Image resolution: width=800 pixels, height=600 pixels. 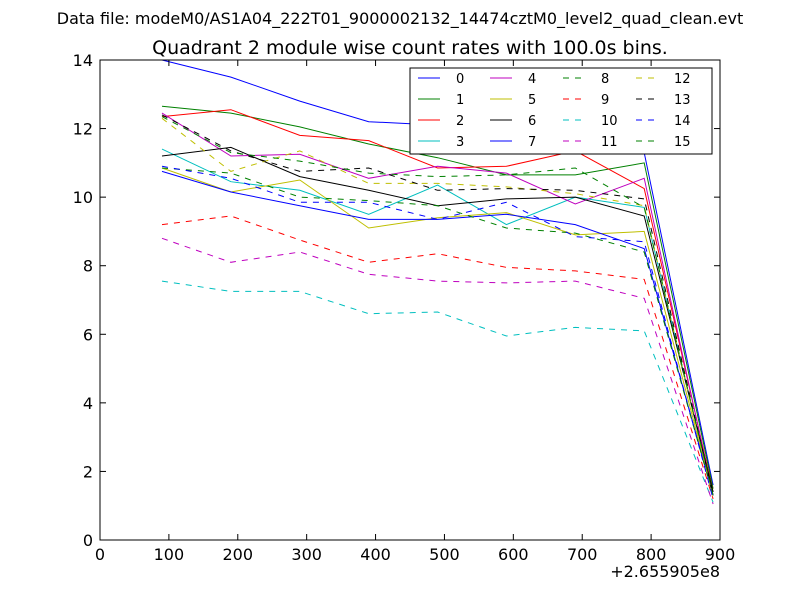 What do you see at coordinates (665, 571) in the screenshot?
I see `x-offset-label: +2.655905e8` at bounding box center [665, 571].